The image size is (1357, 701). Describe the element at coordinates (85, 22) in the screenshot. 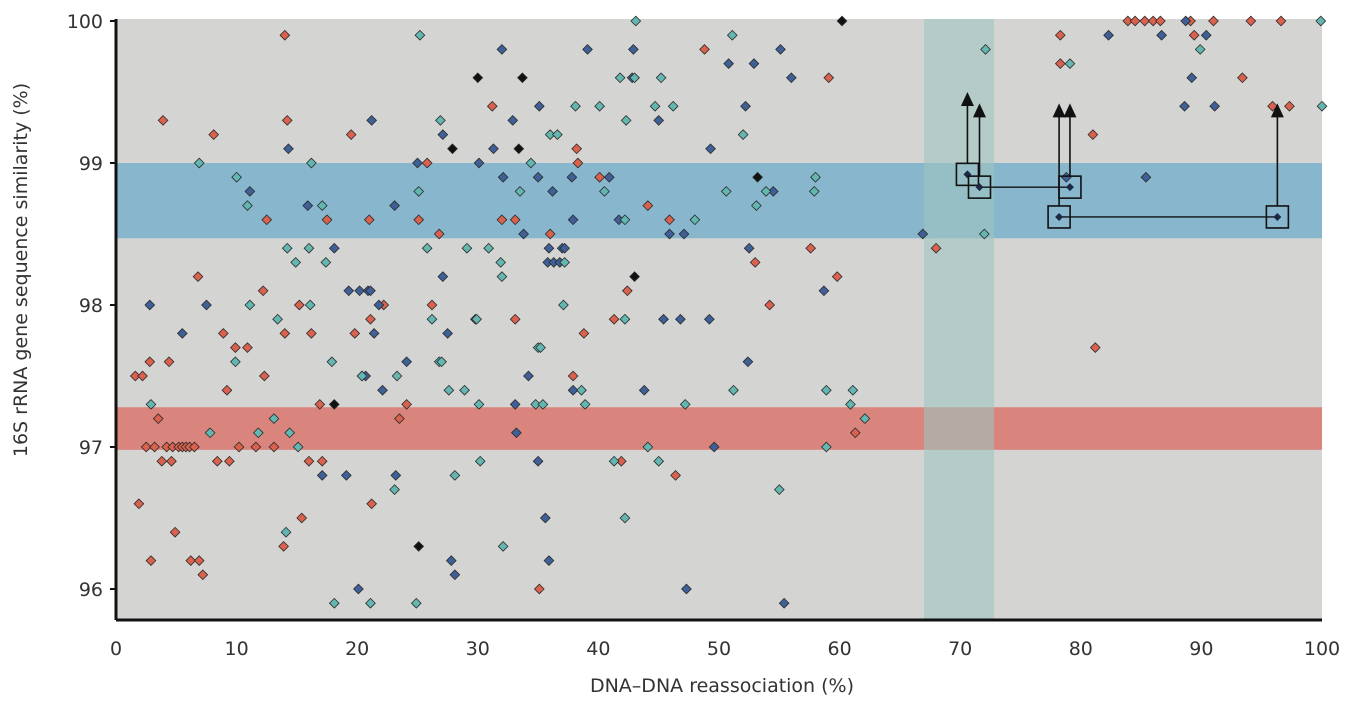

I see `y-tick-label: 100` at that location.